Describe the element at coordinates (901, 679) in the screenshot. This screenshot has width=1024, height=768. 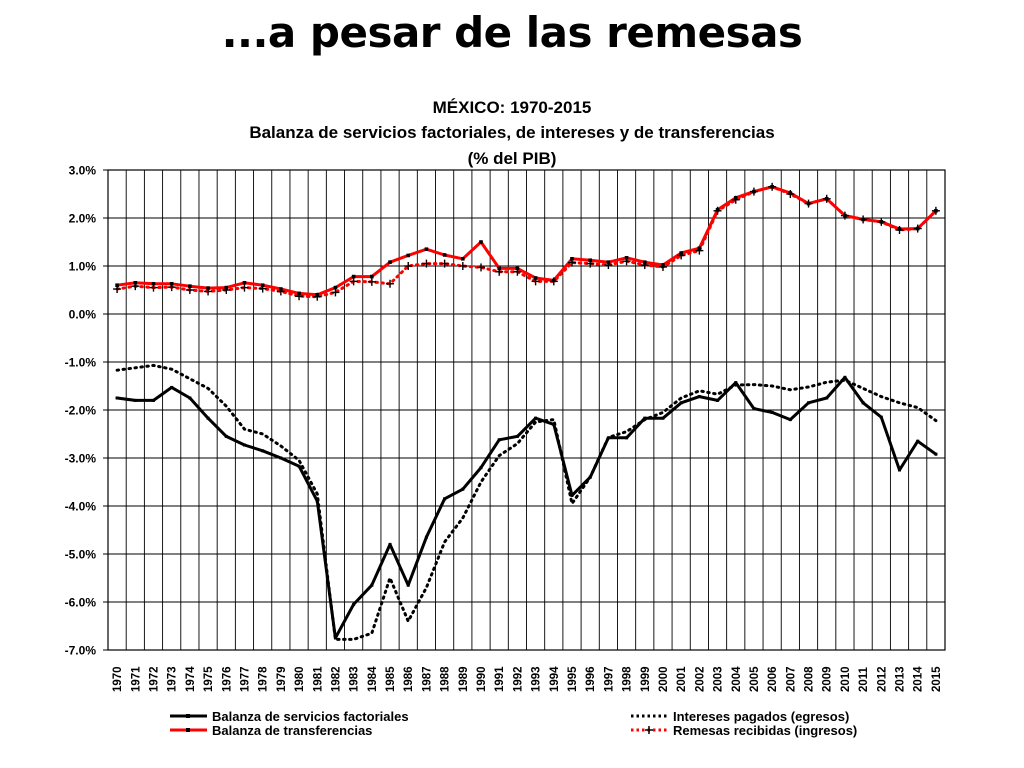
I see `x-tick-label: 2013` at that location.